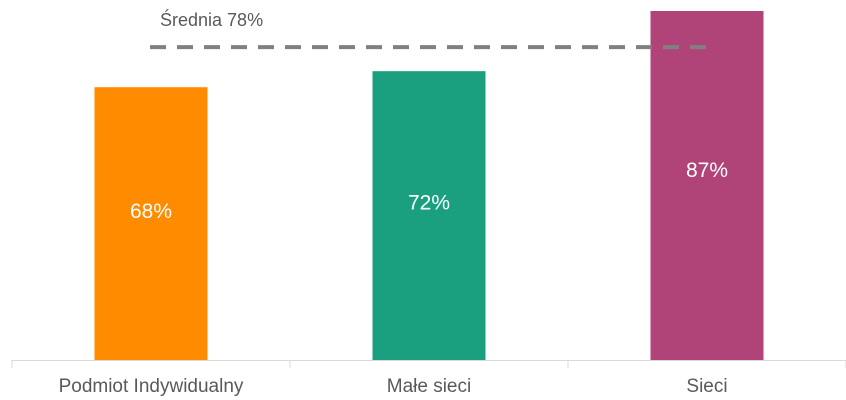 The height and width of the screenshot is (400, 846). Describe the element at coordinates (707, 170) in the screenshot. I see `data-label-3: 87%` at that location.